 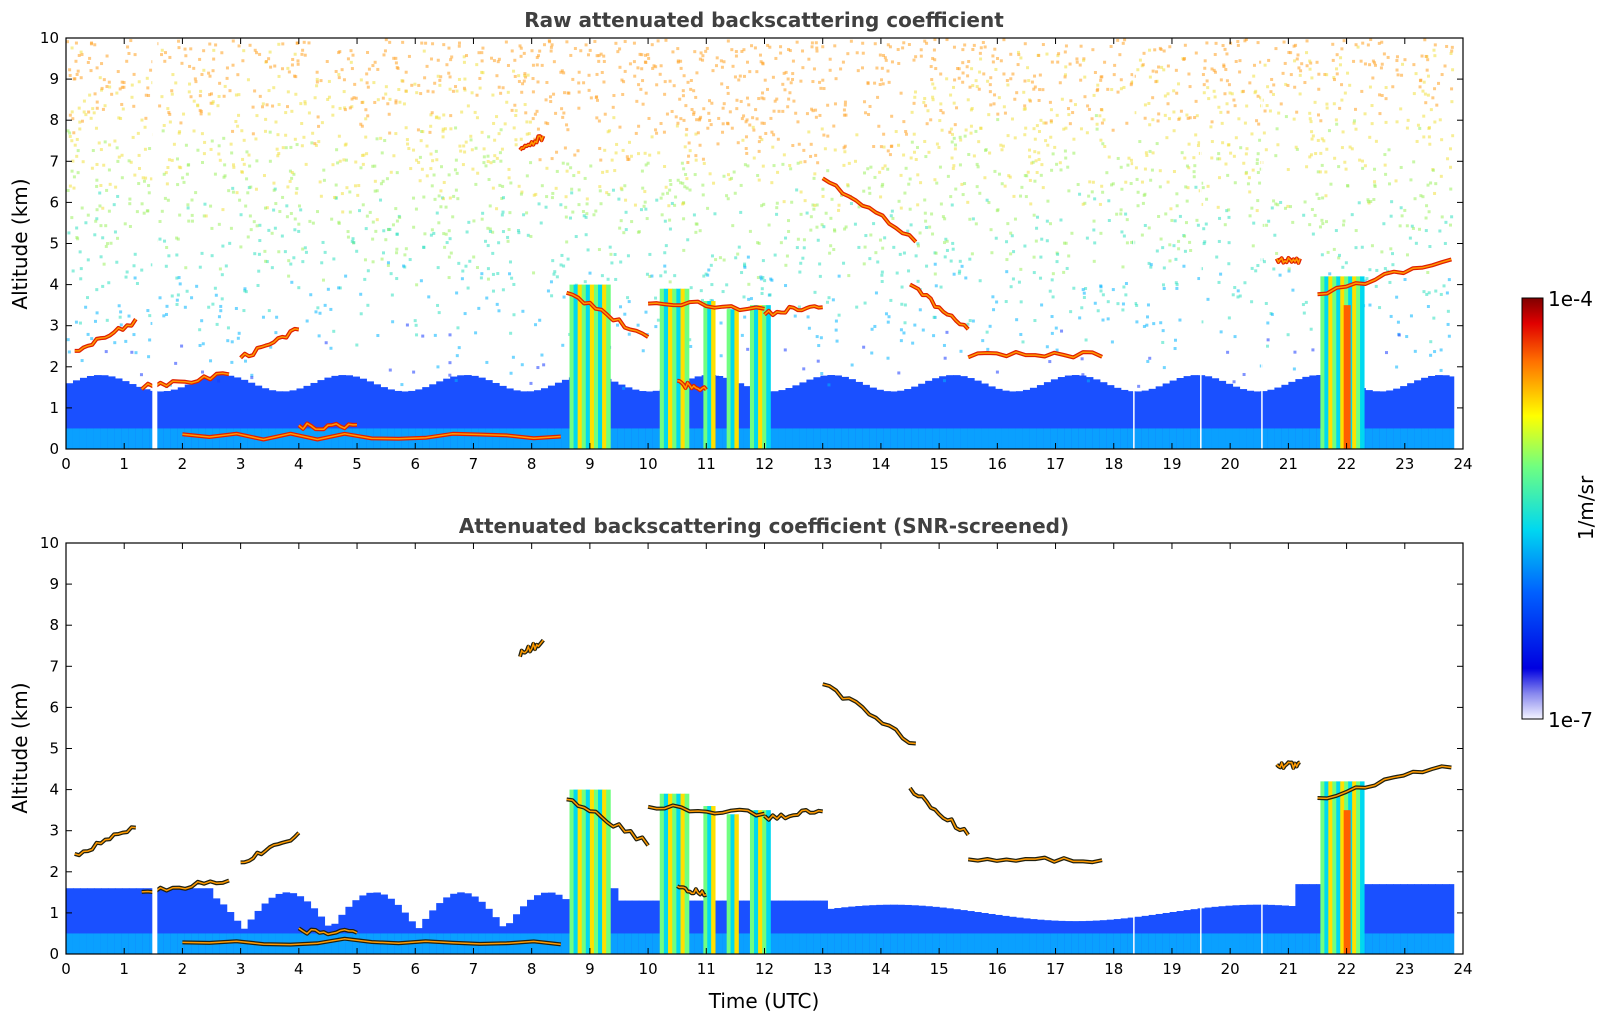 What do you see at coordinates (124, 464) in the screenshot?
I see `x-tick-label: 1` at bounding box center [124, 464].